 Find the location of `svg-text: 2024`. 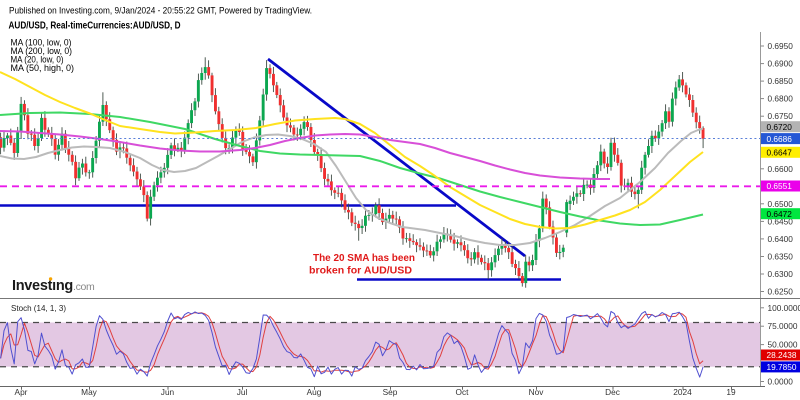

svg-text: 2024 is located at coordinates (682, 392).